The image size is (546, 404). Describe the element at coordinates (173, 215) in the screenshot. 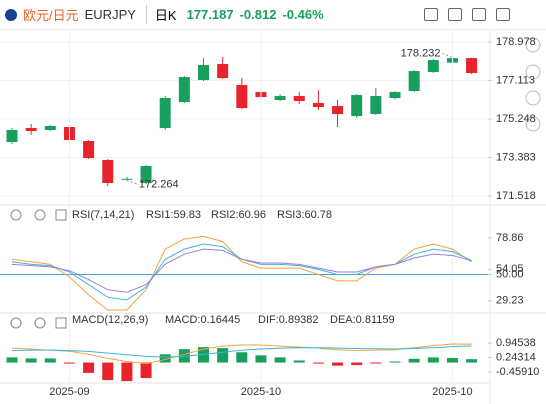

I see `legend-entry: RSI1:59.83` at that location.